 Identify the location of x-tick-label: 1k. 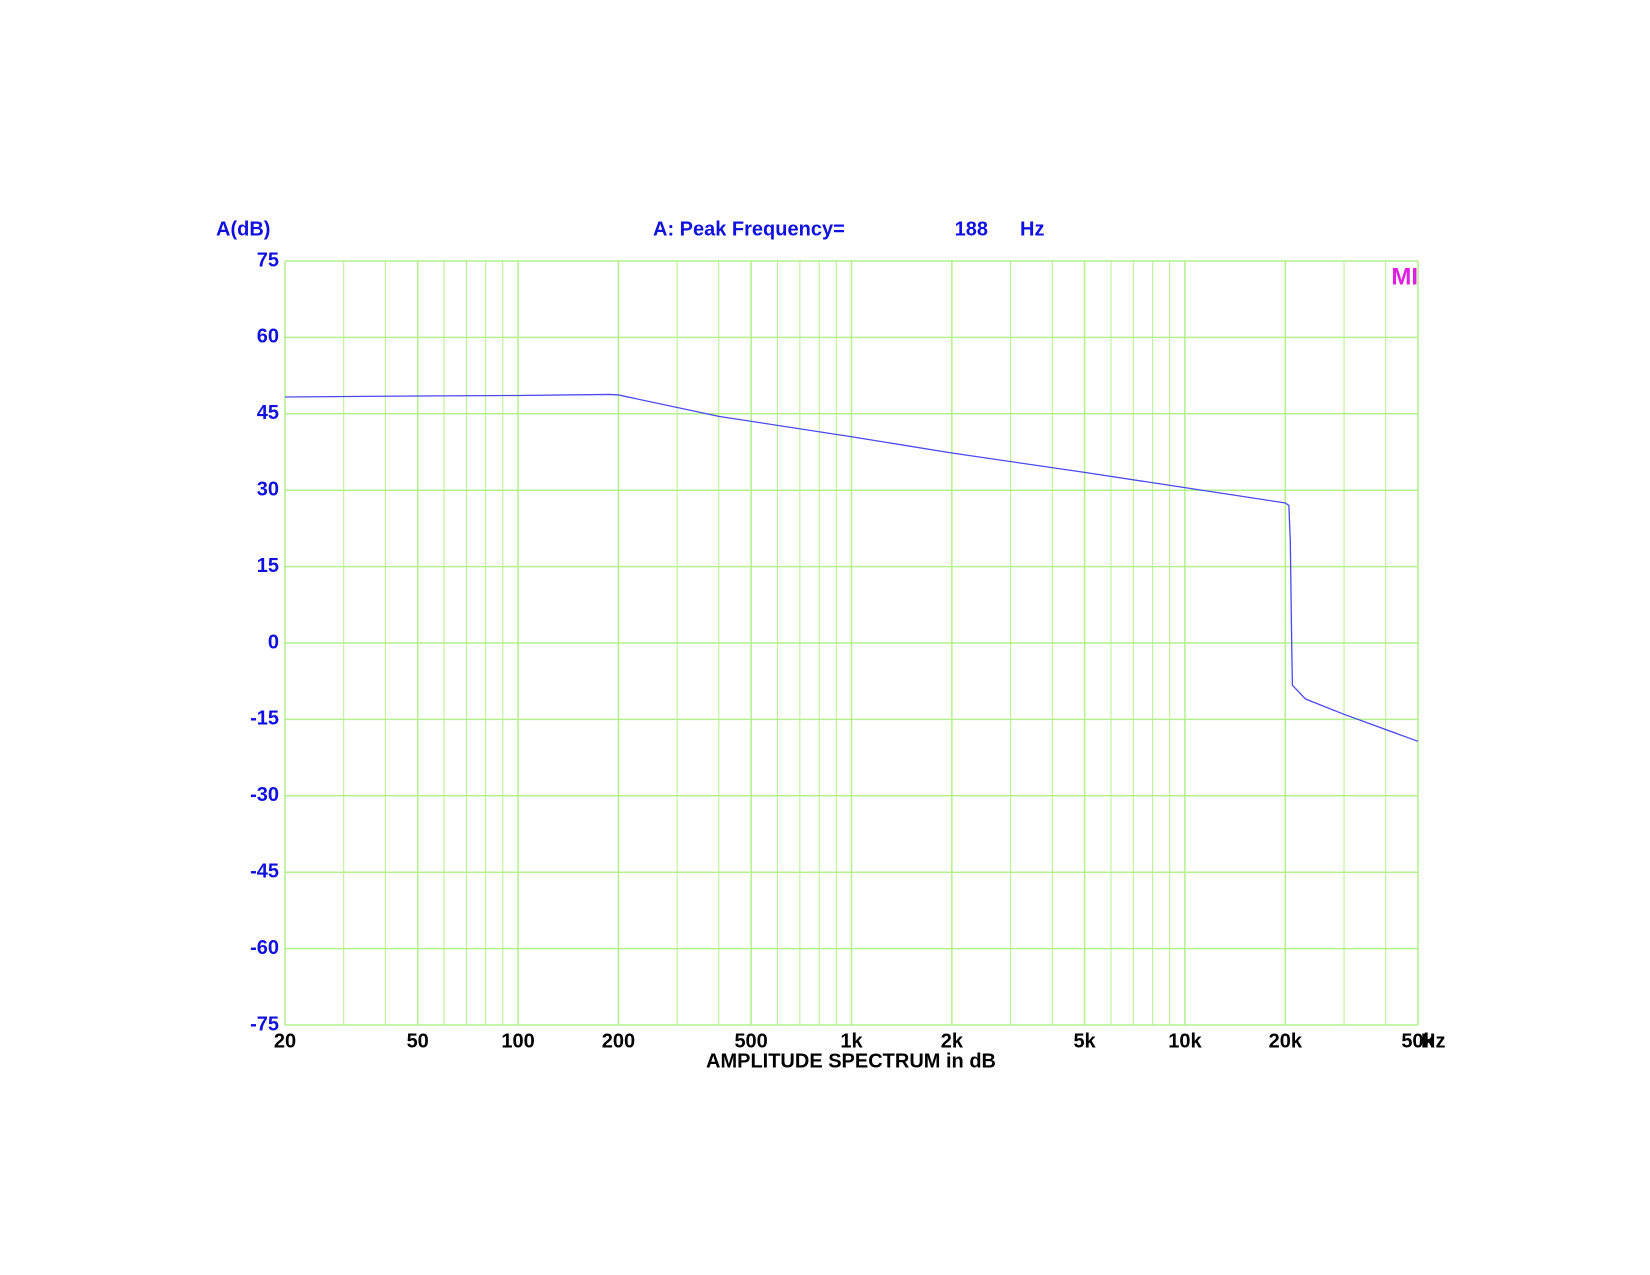
(851, 1041).